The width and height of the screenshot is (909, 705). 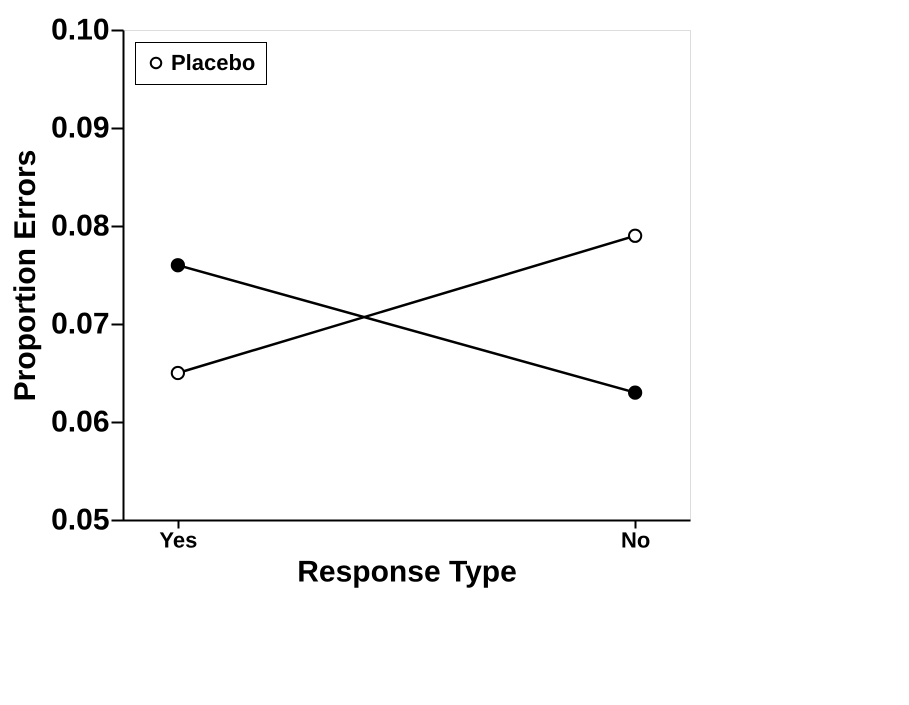 I want to click on x-tick-label: No, so click(x=635, y=540).